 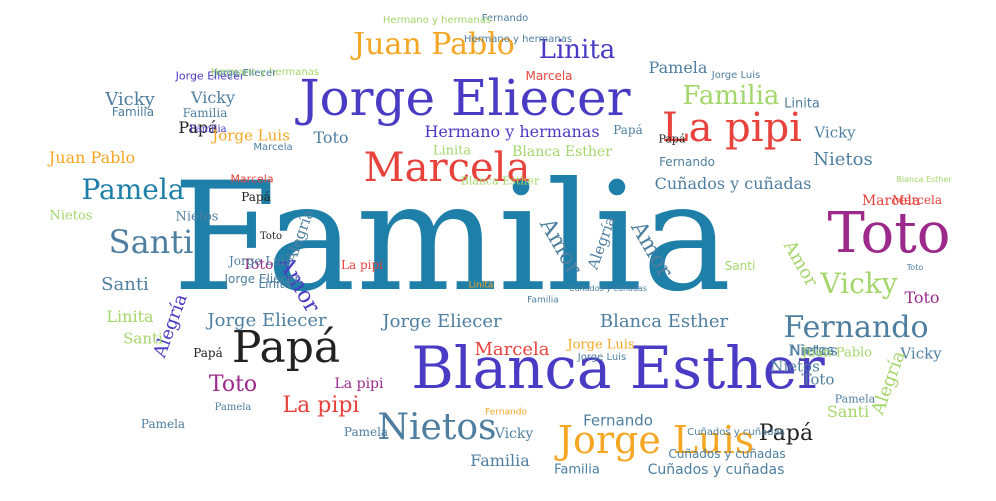 What do you see at coordinates (800, 264) in the screenshot?
I see `word-amor: Amor` at bounding box center [800, 264].